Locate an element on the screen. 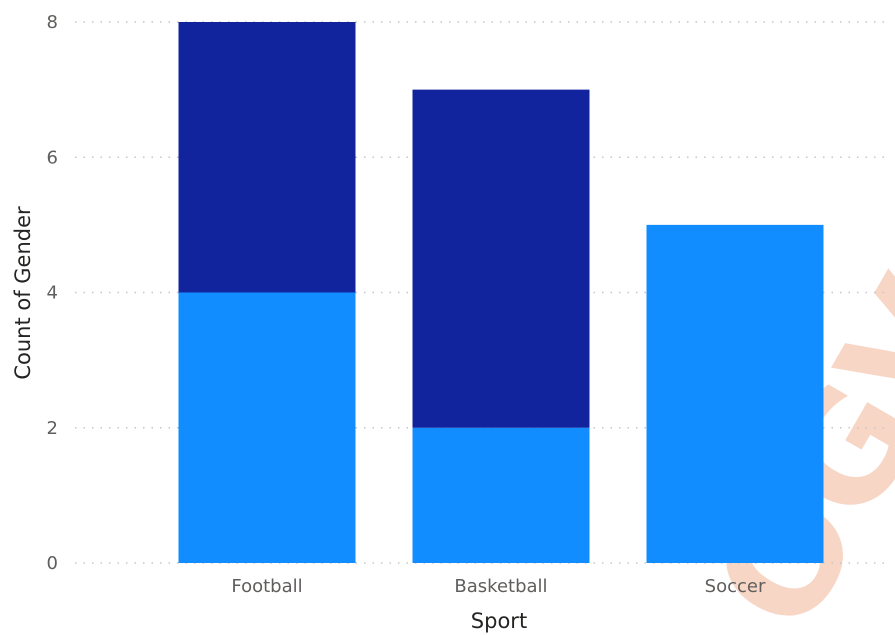 This screenshot has width=895, height=635. x-axis-ticks: Football Basketball Soccer is located at coordinates (498, 586).